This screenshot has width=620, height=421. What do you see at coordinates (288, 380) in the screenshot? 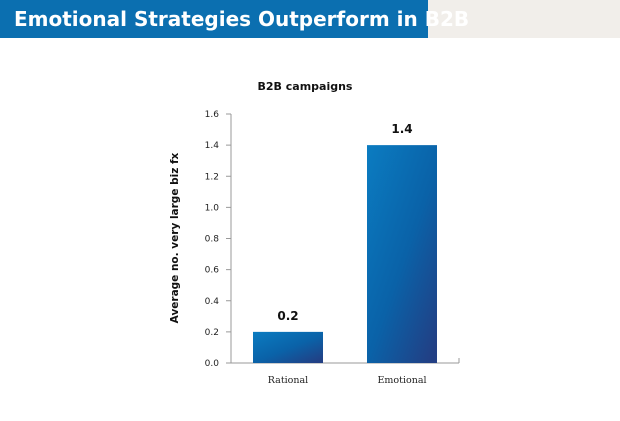
I see `x-tick-label-rational: Rational` at bounding box center [288, 380].